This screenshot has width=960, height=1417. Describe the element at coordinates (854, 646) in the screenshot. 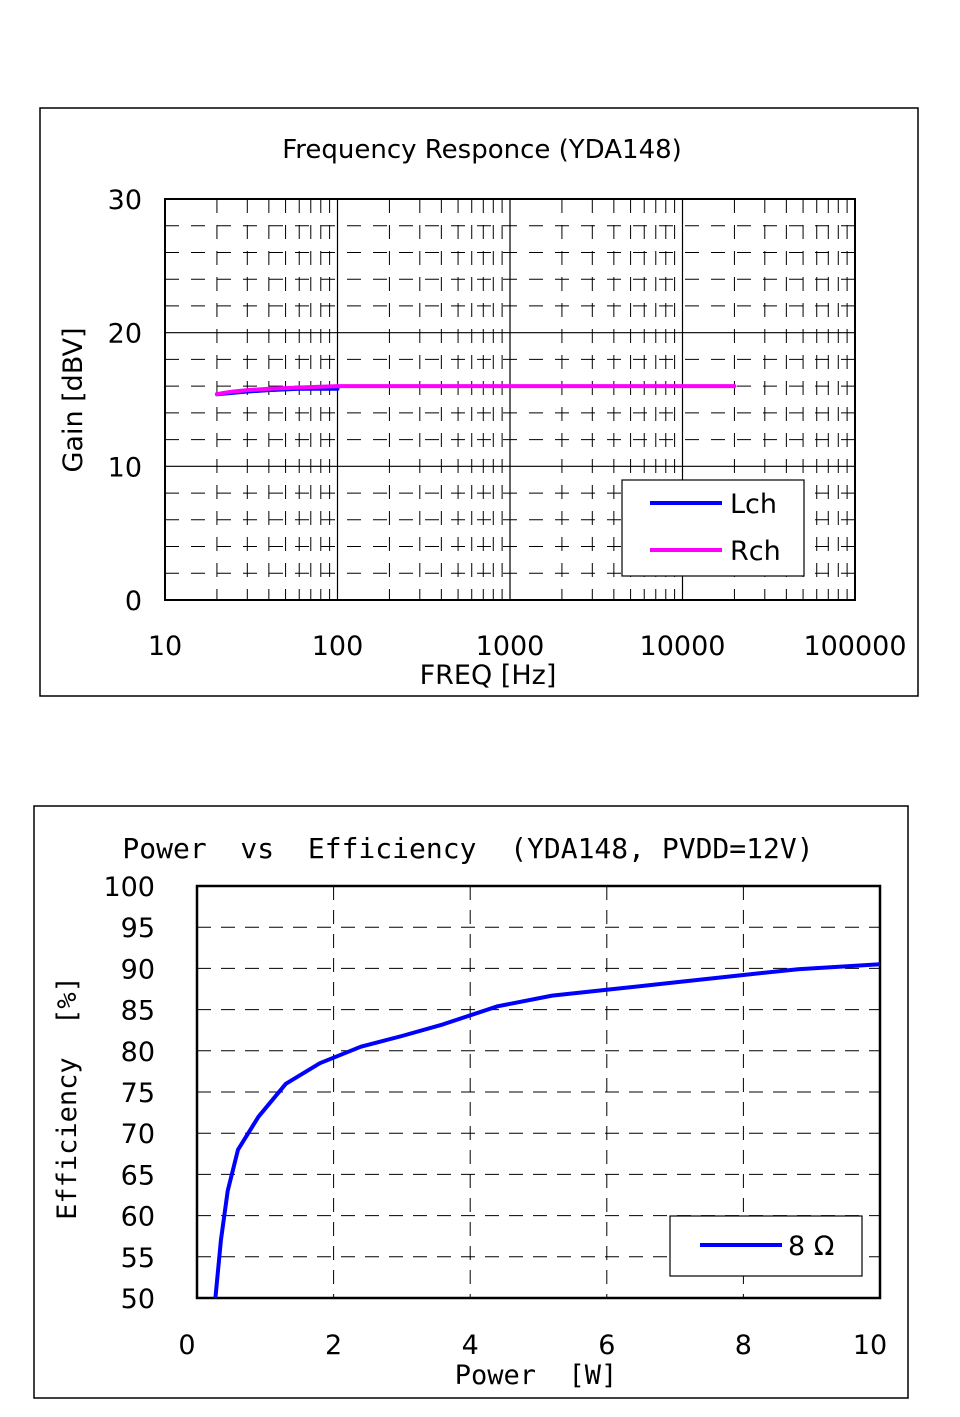

I see `chart1-x-tick-label: 100000` at that location.